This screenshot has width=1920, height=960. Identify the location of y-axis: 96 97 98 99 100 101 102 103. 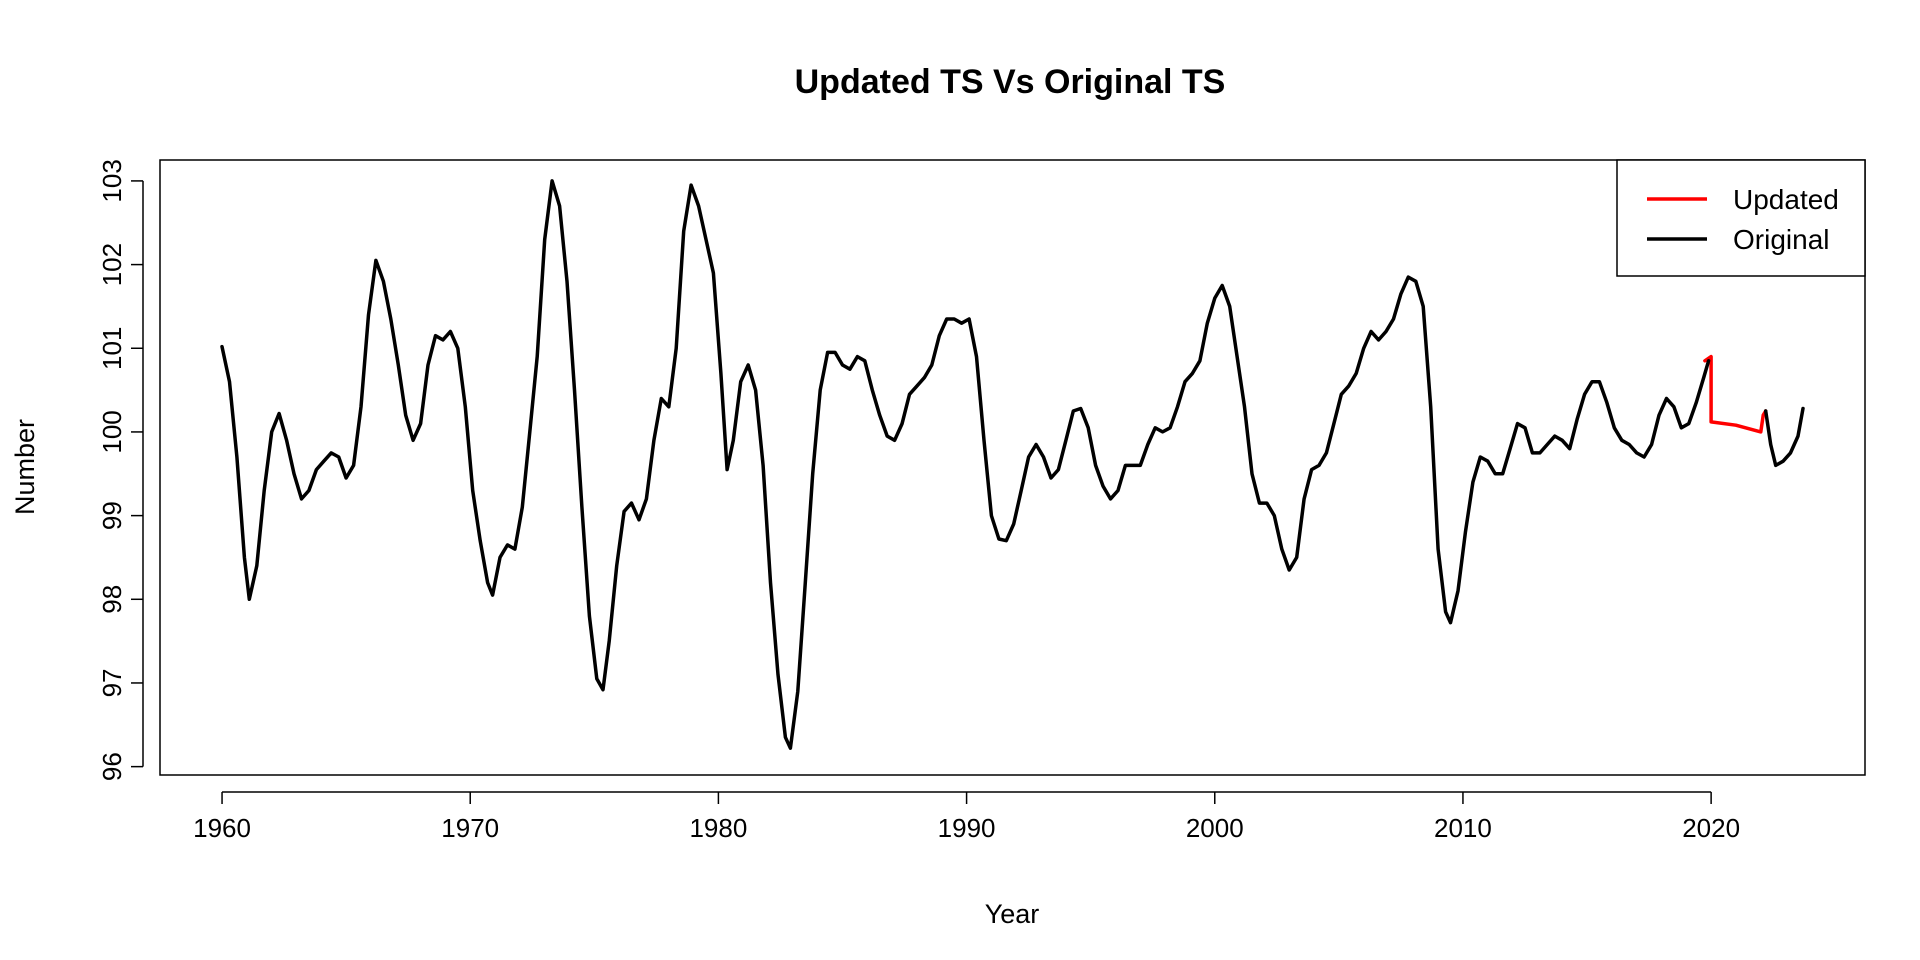
(120, 470).